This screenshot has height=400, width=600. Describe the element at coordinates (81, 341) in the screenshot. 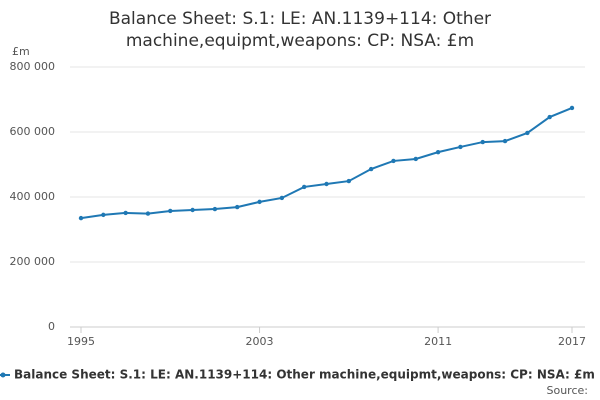

I see `x-tick-label: 1995` at that location.